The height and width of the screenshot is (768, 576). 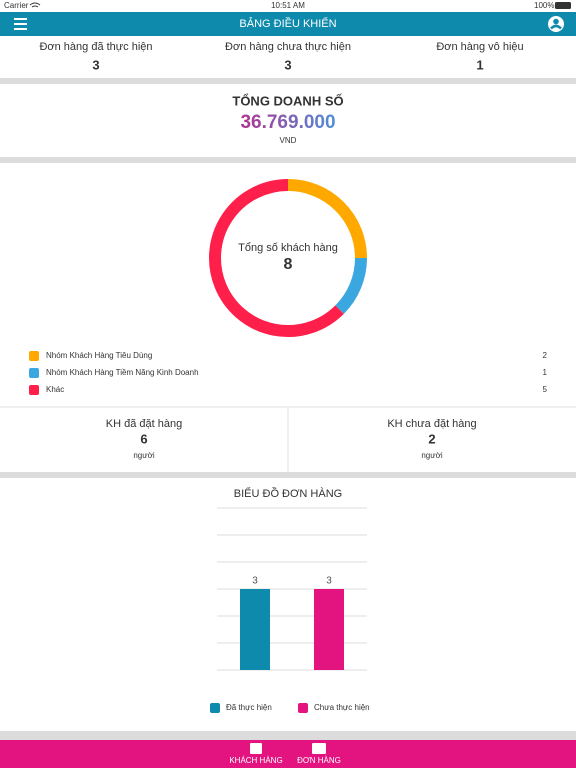 I want to click on customer-tab: KHÁCH HÀNG, so click(x=255, y=760).